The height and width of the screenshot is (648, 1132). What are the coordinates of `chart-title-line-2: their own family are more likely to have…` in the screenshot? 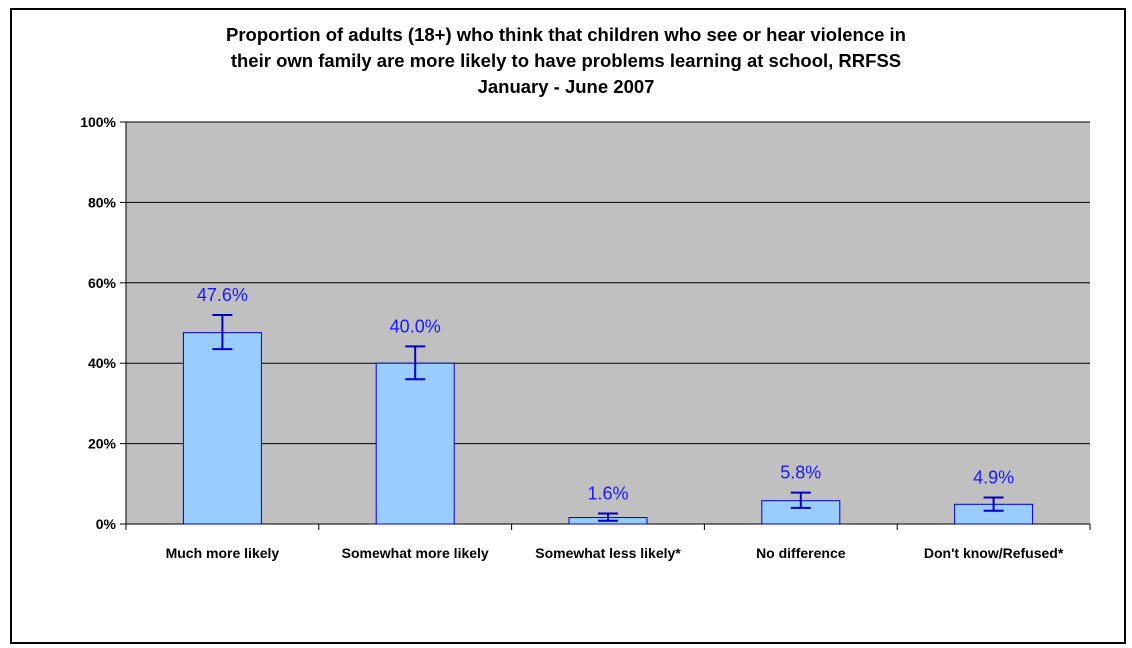 It's located at (566, 60).